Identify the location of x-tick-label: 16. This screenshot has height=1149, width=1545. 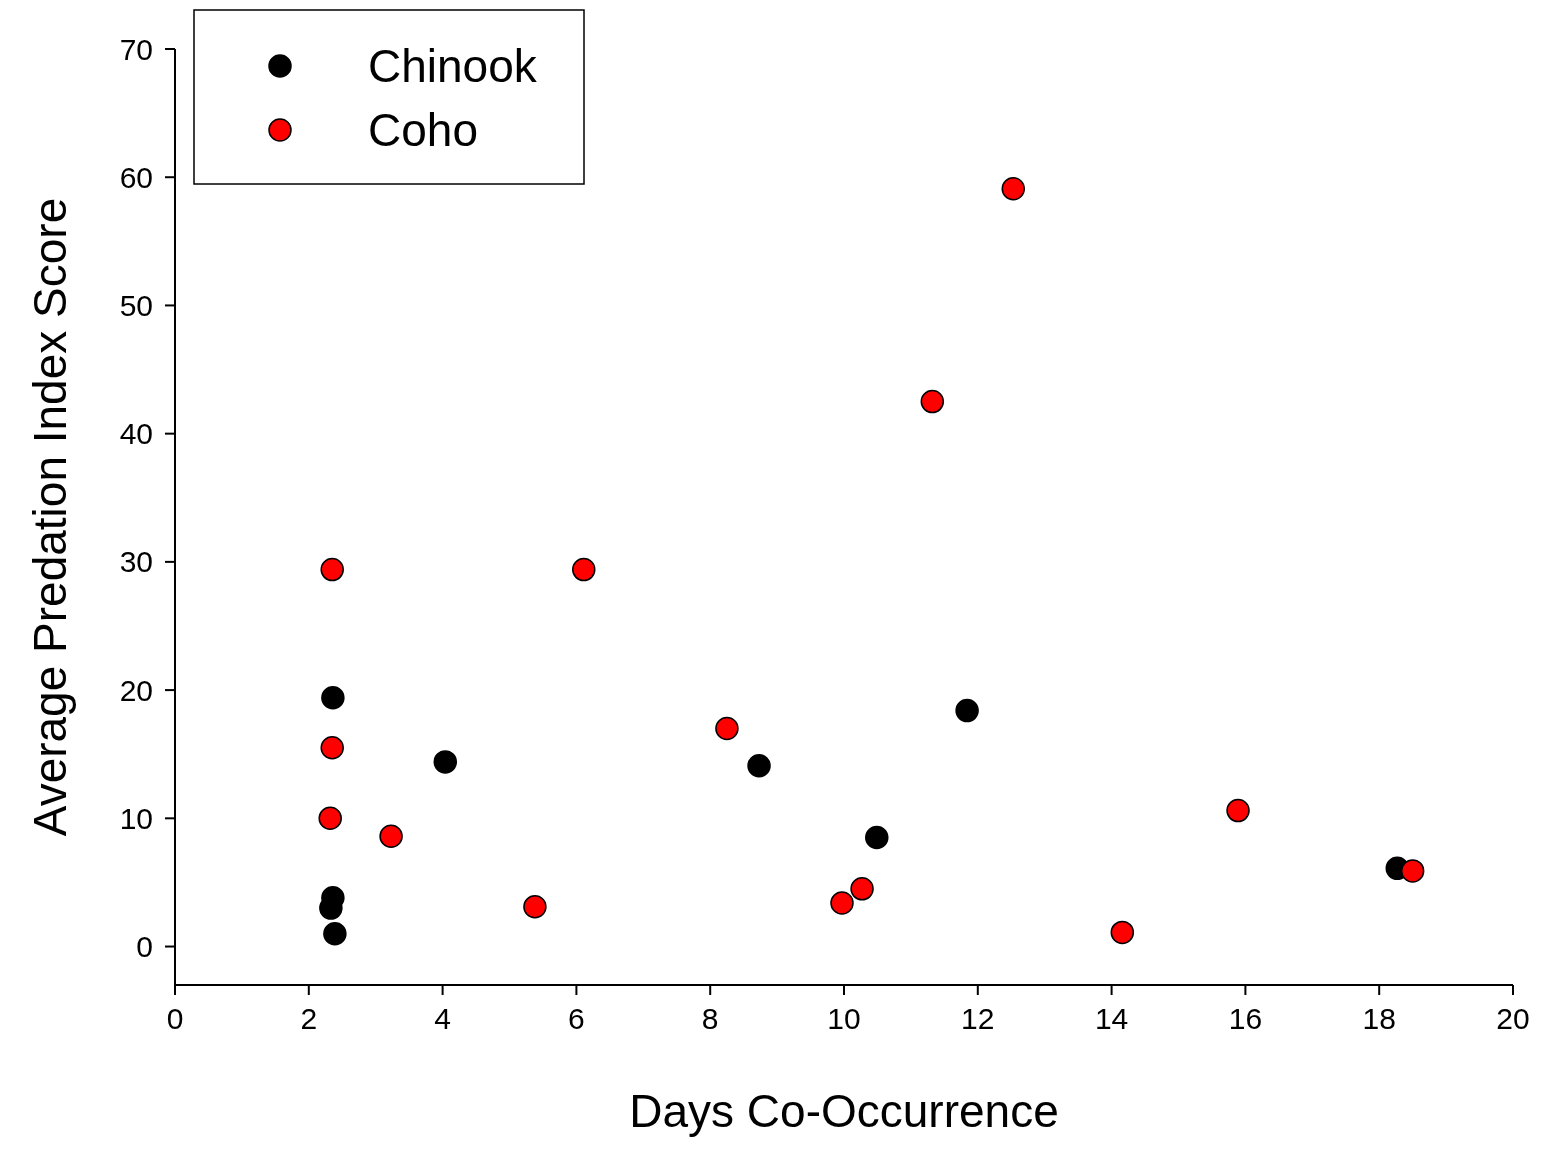
(1245, 1018).